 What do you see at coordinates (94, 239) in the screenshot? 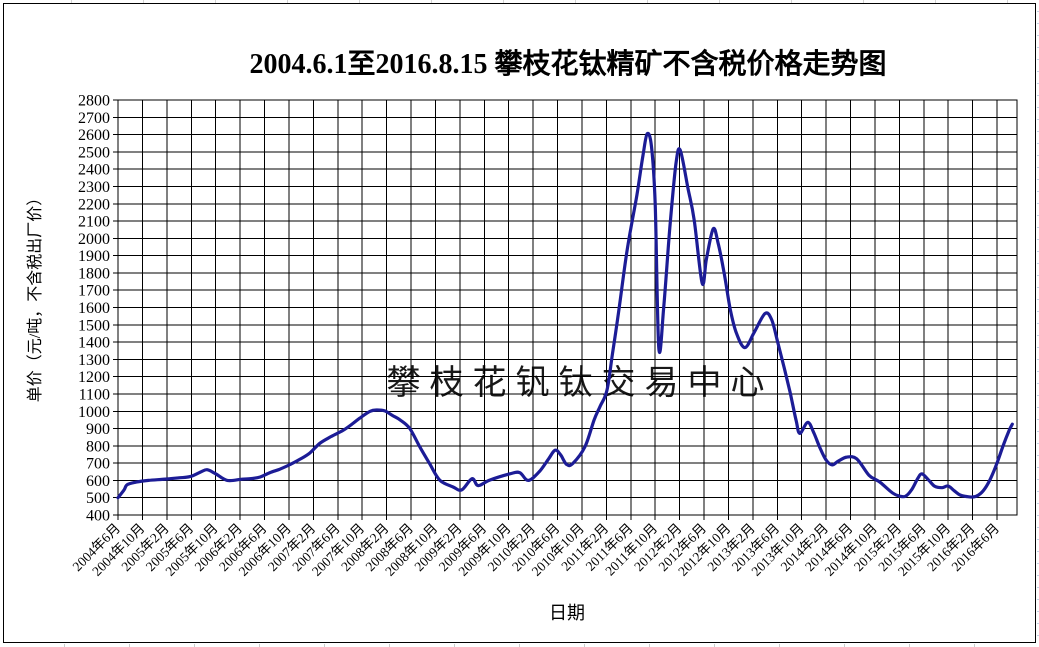
I see `y-tick-label: 2000` at bounding box center [94, 239].